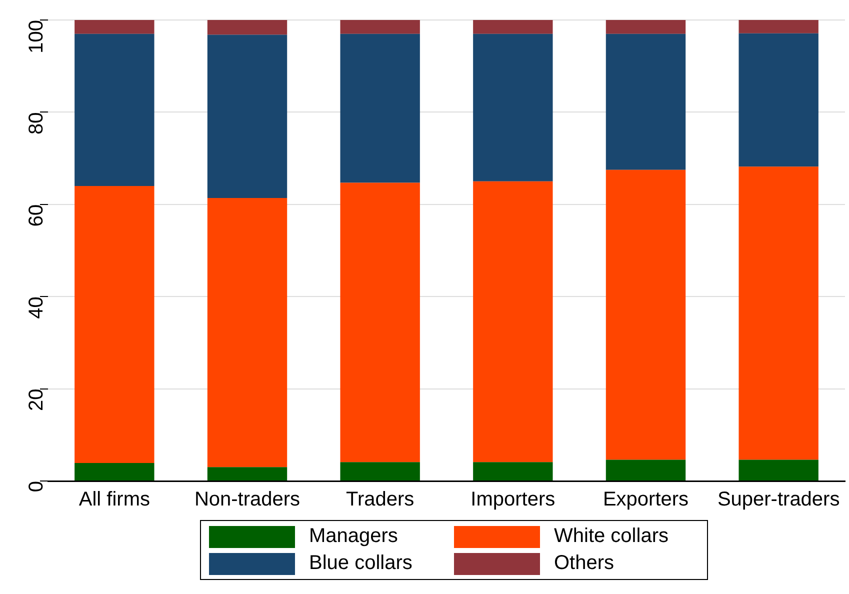 This screenshot has width=849, height=594. Describe the element at coordinates (353, 536) in the screenshot. I see `legend-label: Managers` at that location.